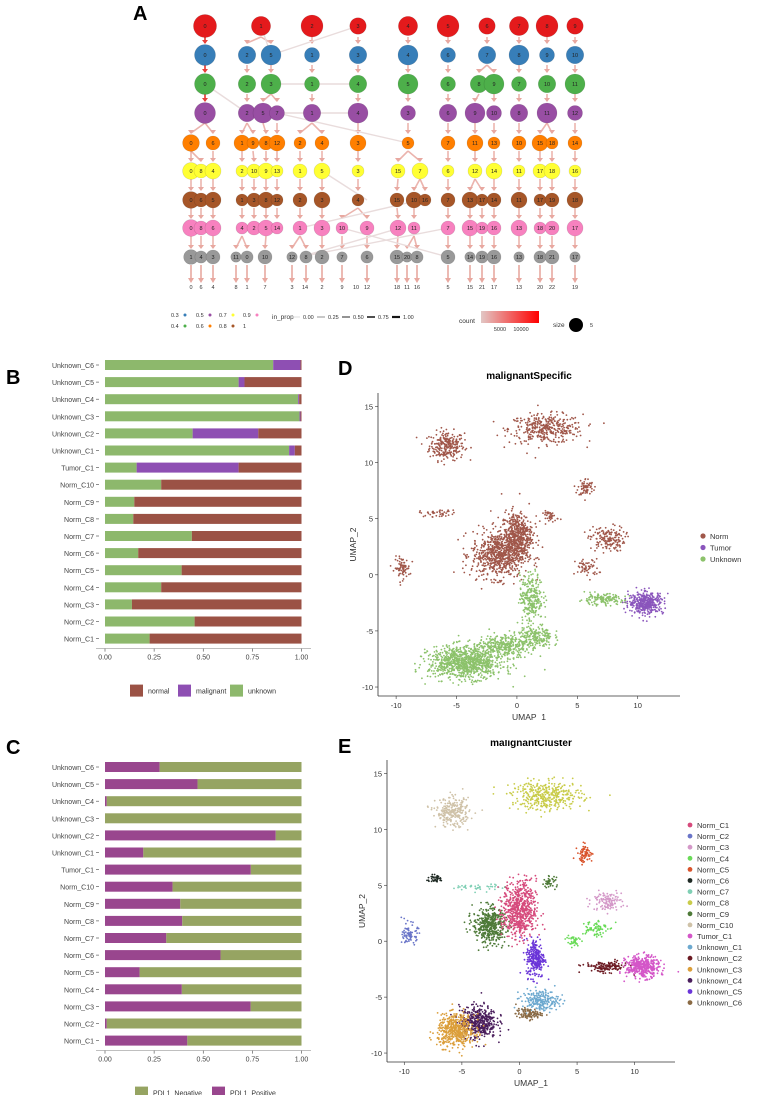 The height and width of the screenshot is (1095, 760). Describe the element at coordinates (321, 258) in the screenshot. I see `cluster-node-label: 2` at that location.